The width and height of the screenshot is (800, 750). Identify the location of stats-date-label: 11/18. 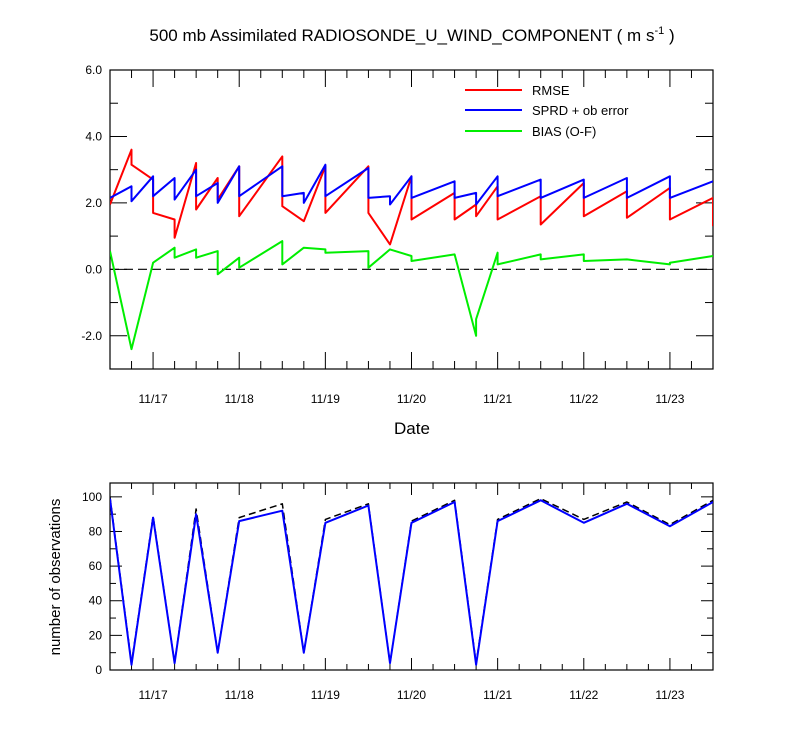
(239, 399).